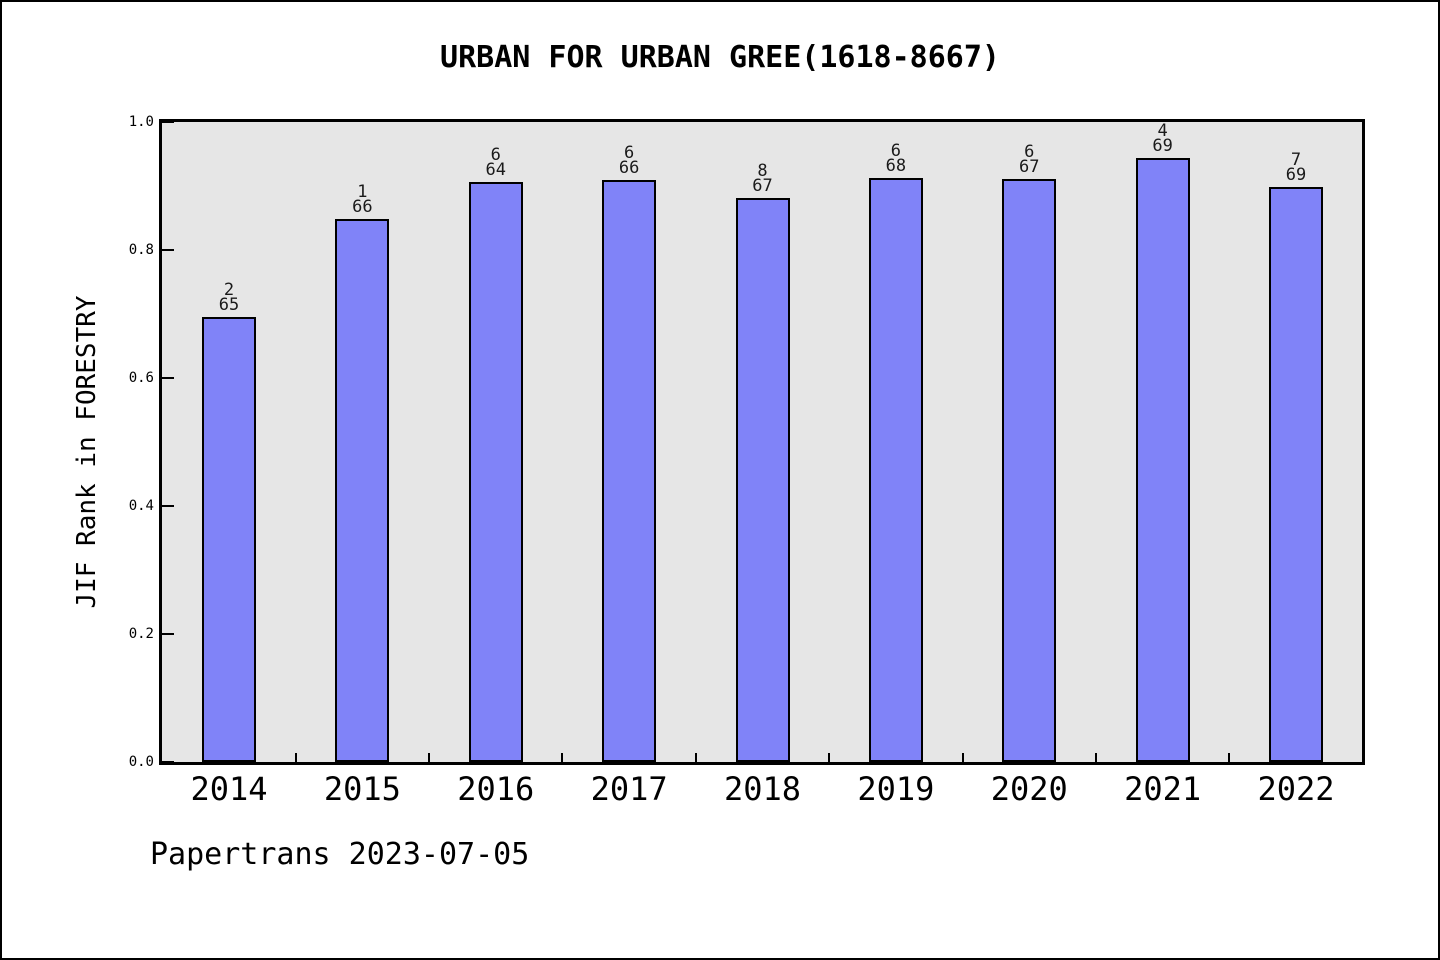  Describe the element at coordinates (495, 162) in the screenshot. I see `bar-value-label: 6 64` at that location.